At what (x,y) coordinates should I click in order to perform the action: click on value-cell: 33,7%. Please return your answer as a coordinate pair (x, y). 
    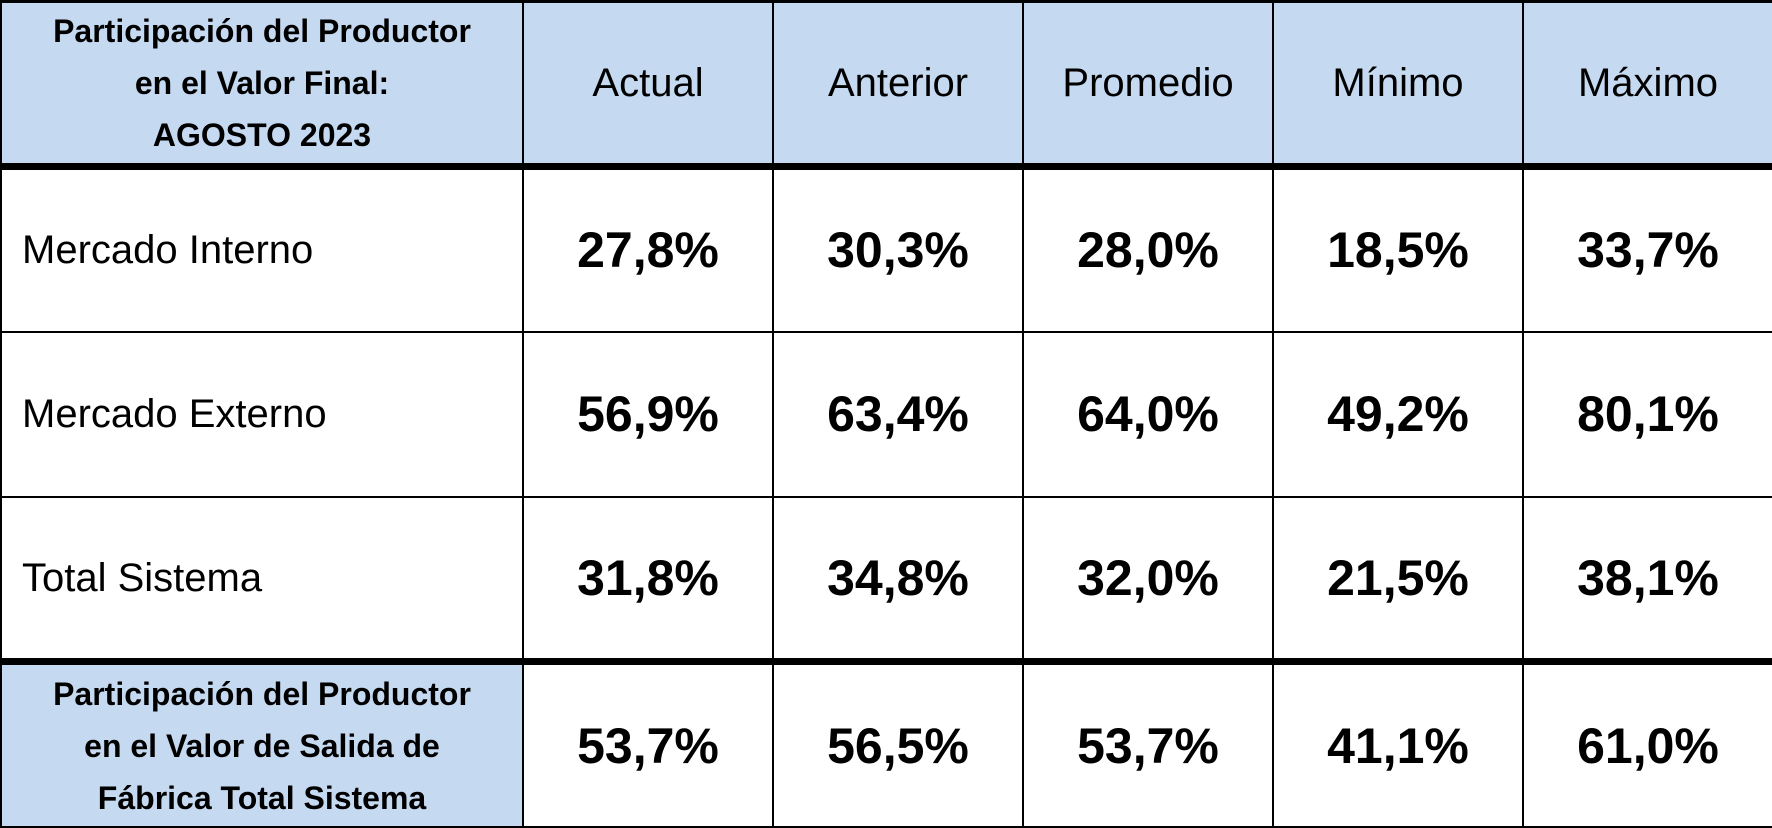
    Looking at the image, I should click on (1647, 249).